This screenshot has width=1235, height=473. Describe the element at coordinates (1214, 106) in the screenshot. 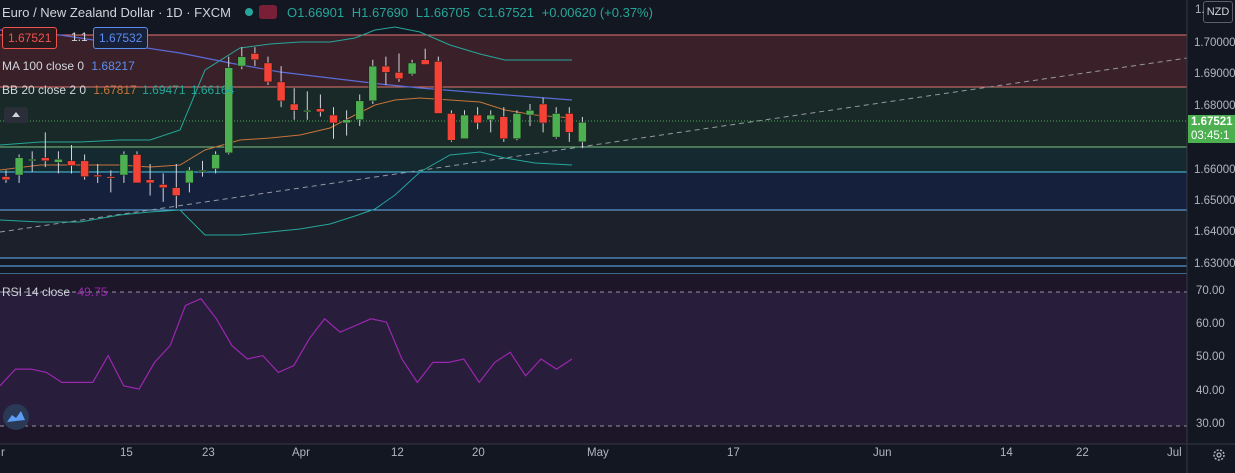

I see `price-tick: 1.68000` at that location.